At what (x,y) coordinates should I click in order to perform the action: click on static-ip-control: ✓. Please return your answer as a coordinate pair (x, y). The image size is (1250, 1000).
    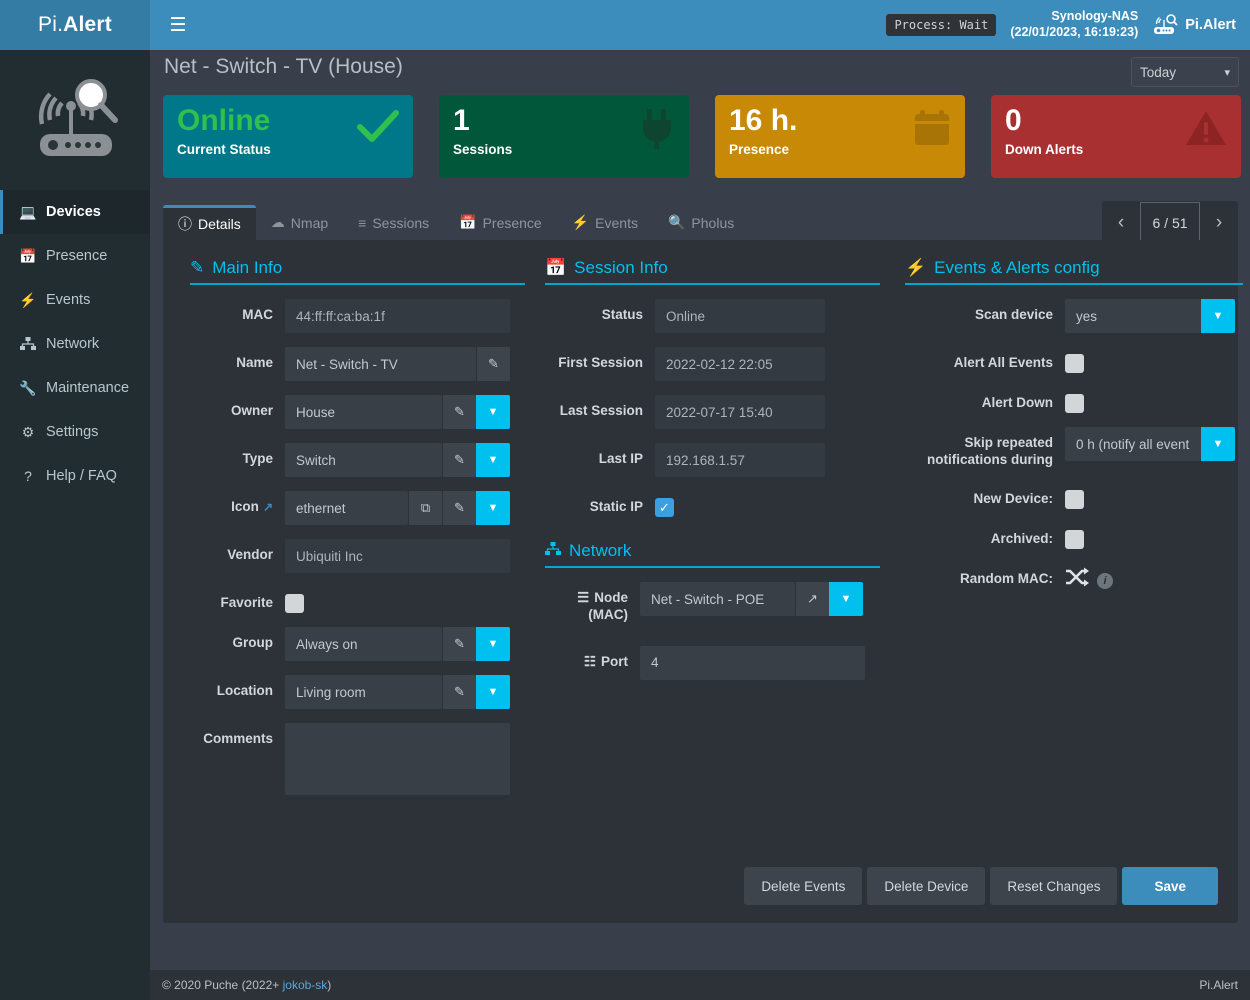
    Looking at the image, I should click on (664, 504).